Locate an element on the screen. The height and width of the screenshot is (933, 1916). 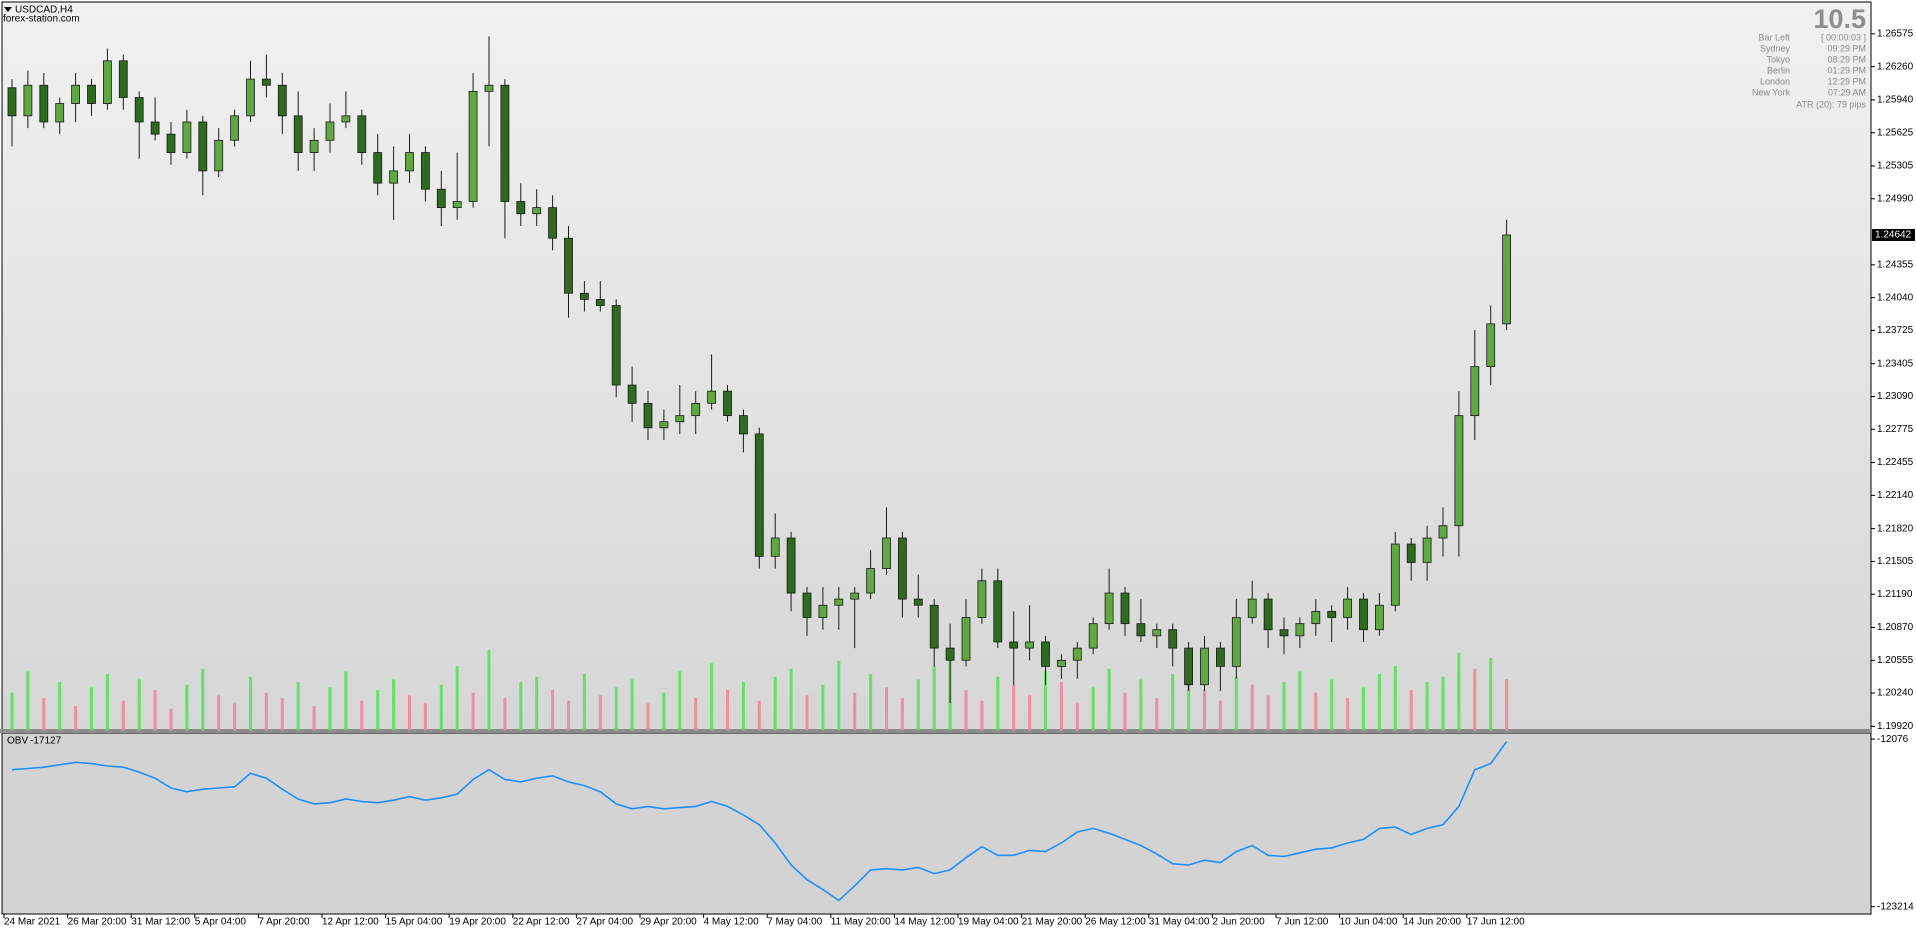
info-value: [ 00:00:03 ] is located at coordinates (1843, 37).